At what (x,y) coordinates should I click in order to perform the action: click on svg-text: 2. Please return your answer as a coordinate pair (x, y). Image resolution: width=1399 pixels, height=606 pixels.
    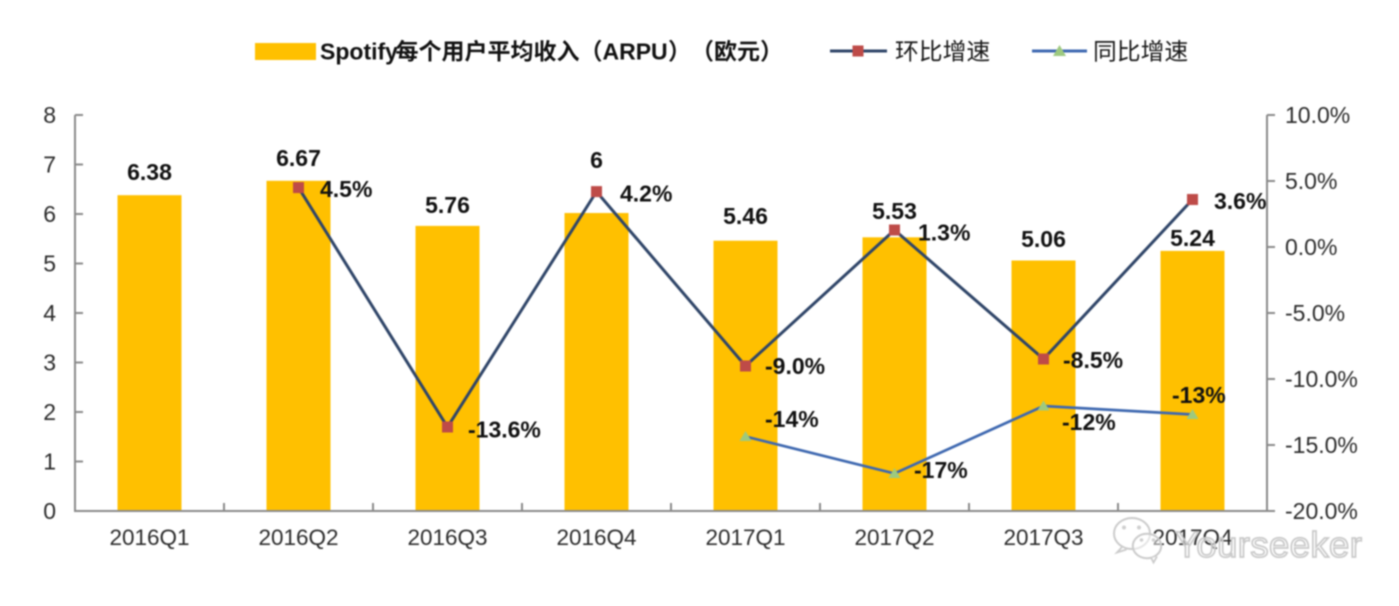
    Looking at the image, I should click on (49, 412).